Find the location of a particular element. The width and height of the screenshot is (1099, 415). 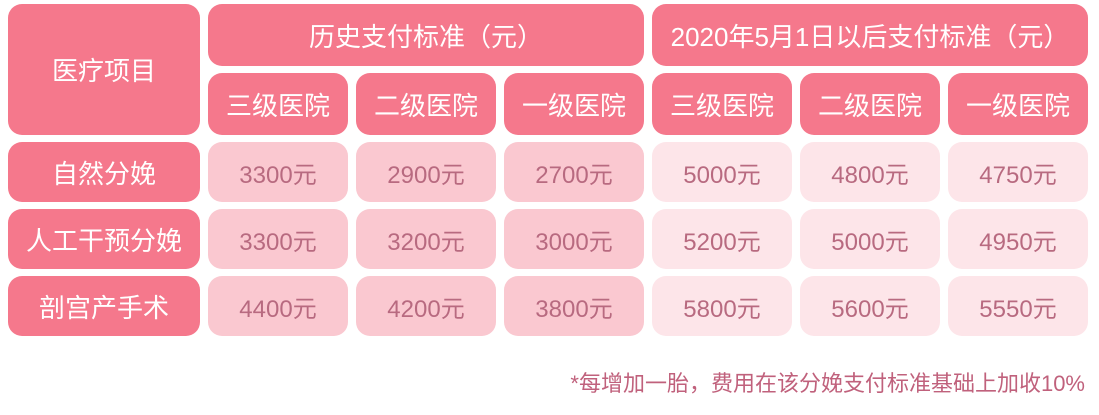

table-cell: 2900元 is located at coordinates (426, 172).